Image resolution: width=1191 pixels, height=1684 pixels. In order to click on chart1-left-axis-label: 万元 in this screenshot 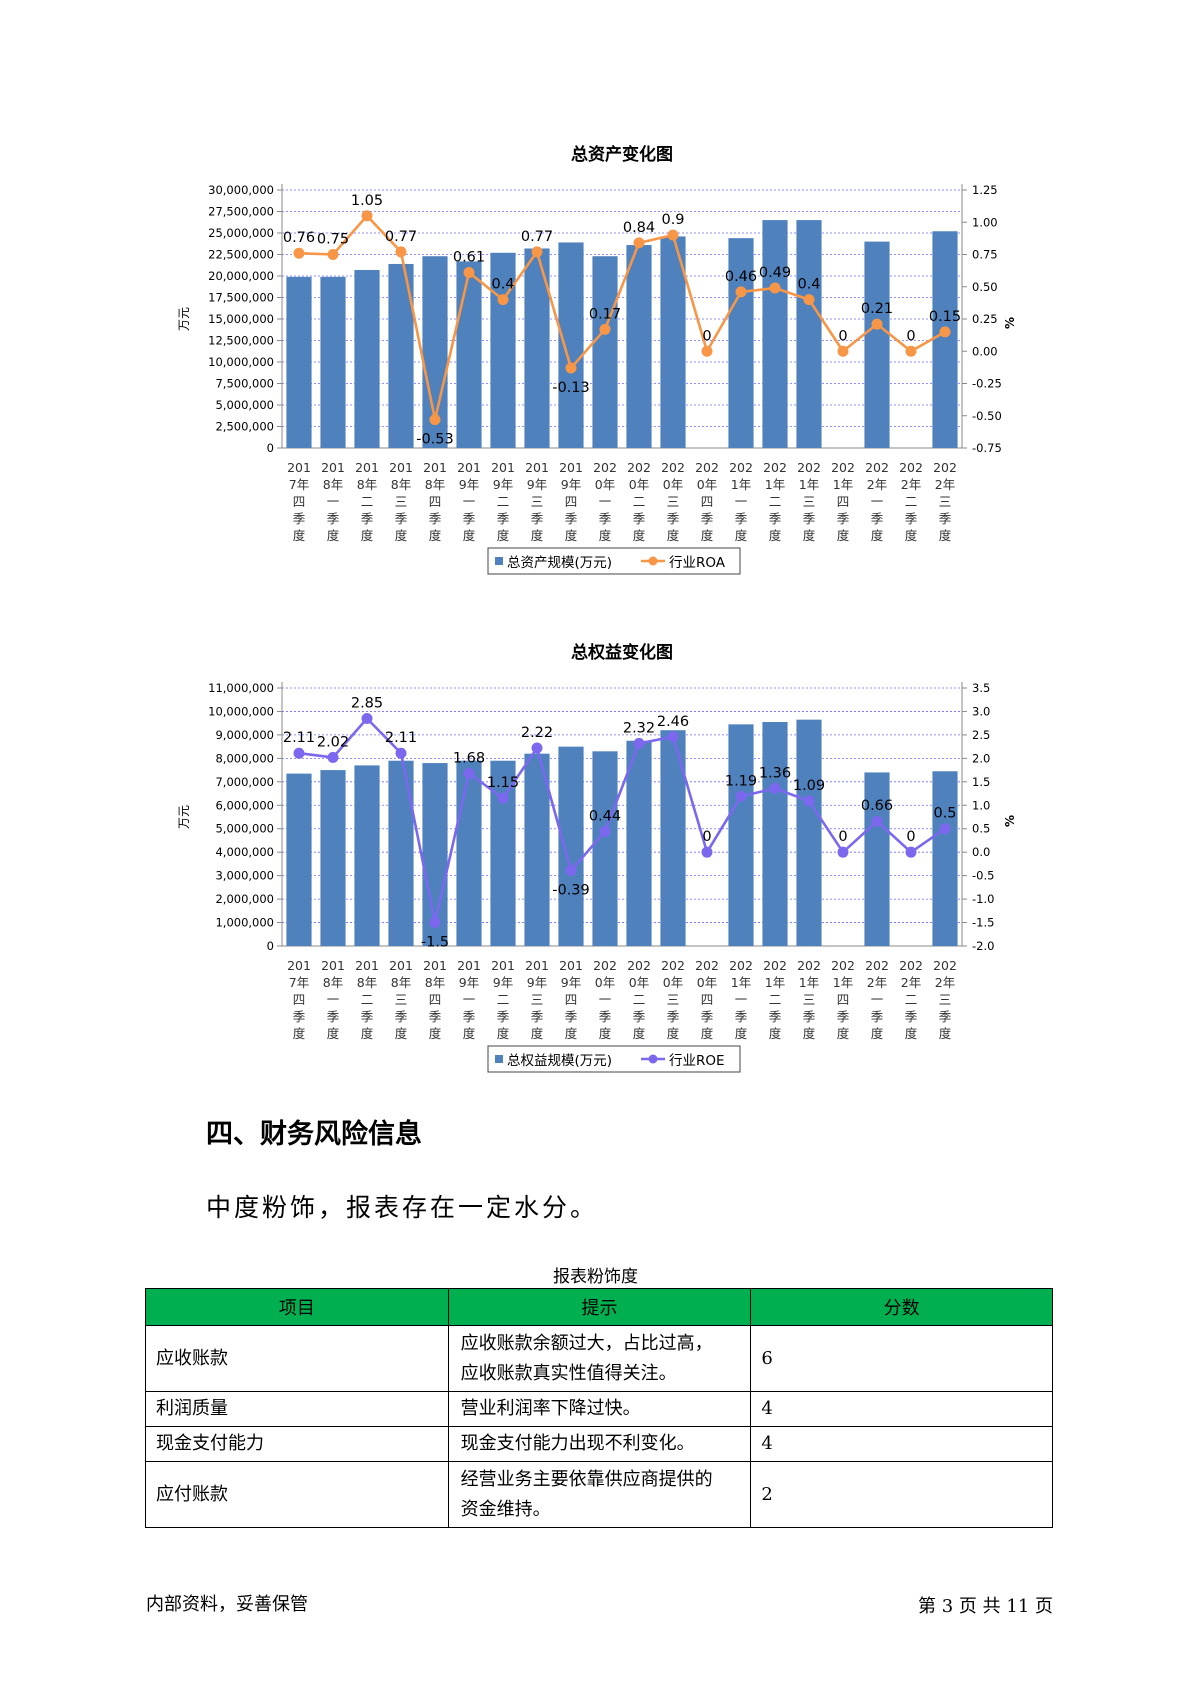, I will do `click(184, 319)`.